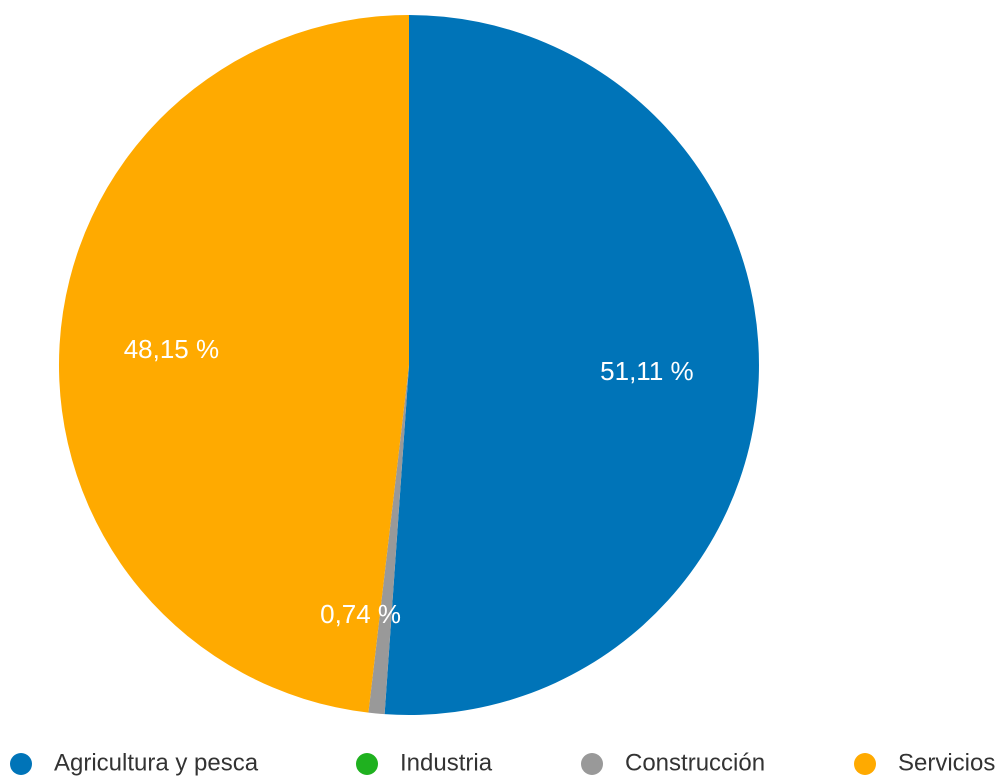 The height and width of the screenshot is (776, 1003). I want to click on legend-item-construccion: Construcción, so click(673, 762).